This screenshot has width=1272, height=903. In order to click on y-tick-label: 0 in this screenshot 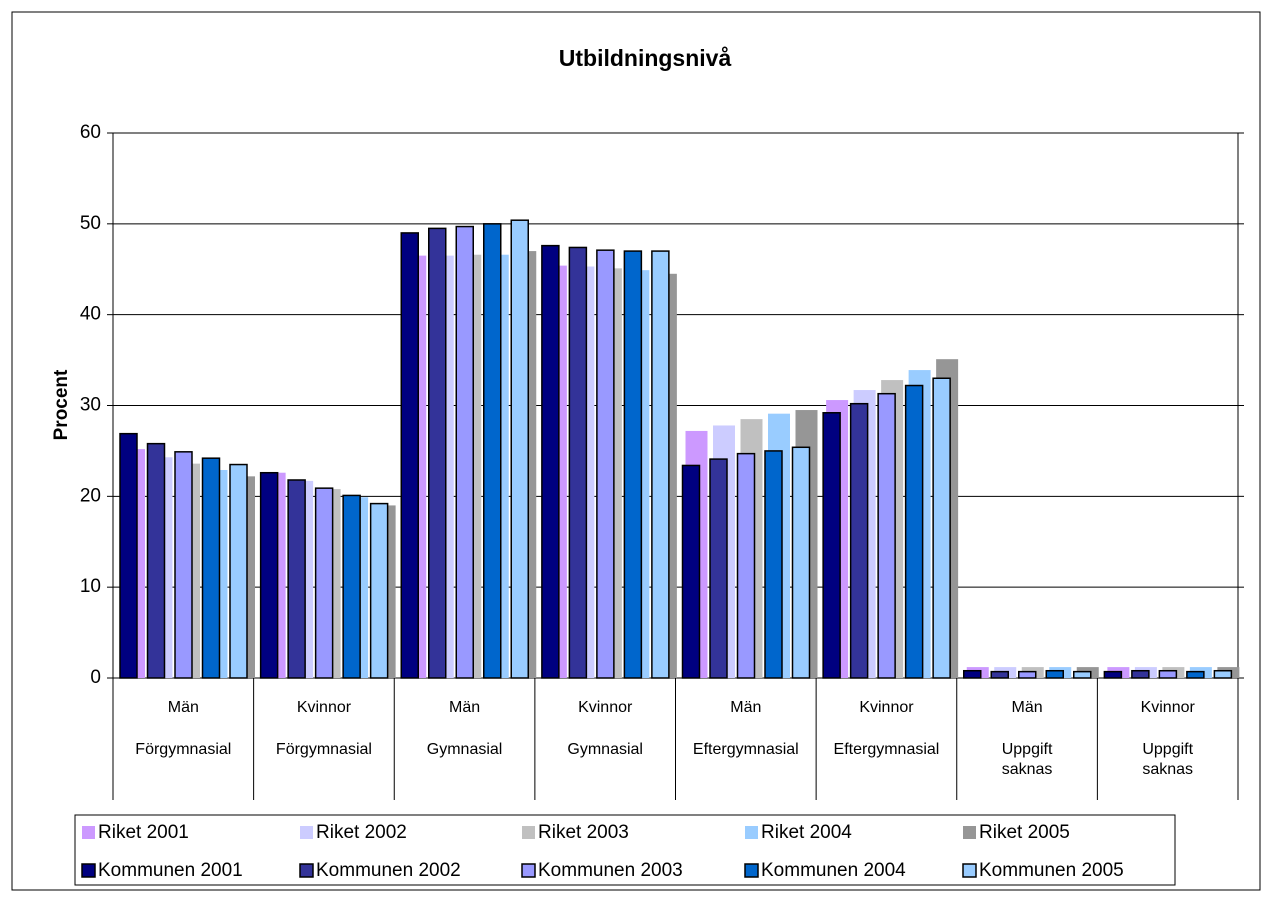, I will do `click(95, 677)`.